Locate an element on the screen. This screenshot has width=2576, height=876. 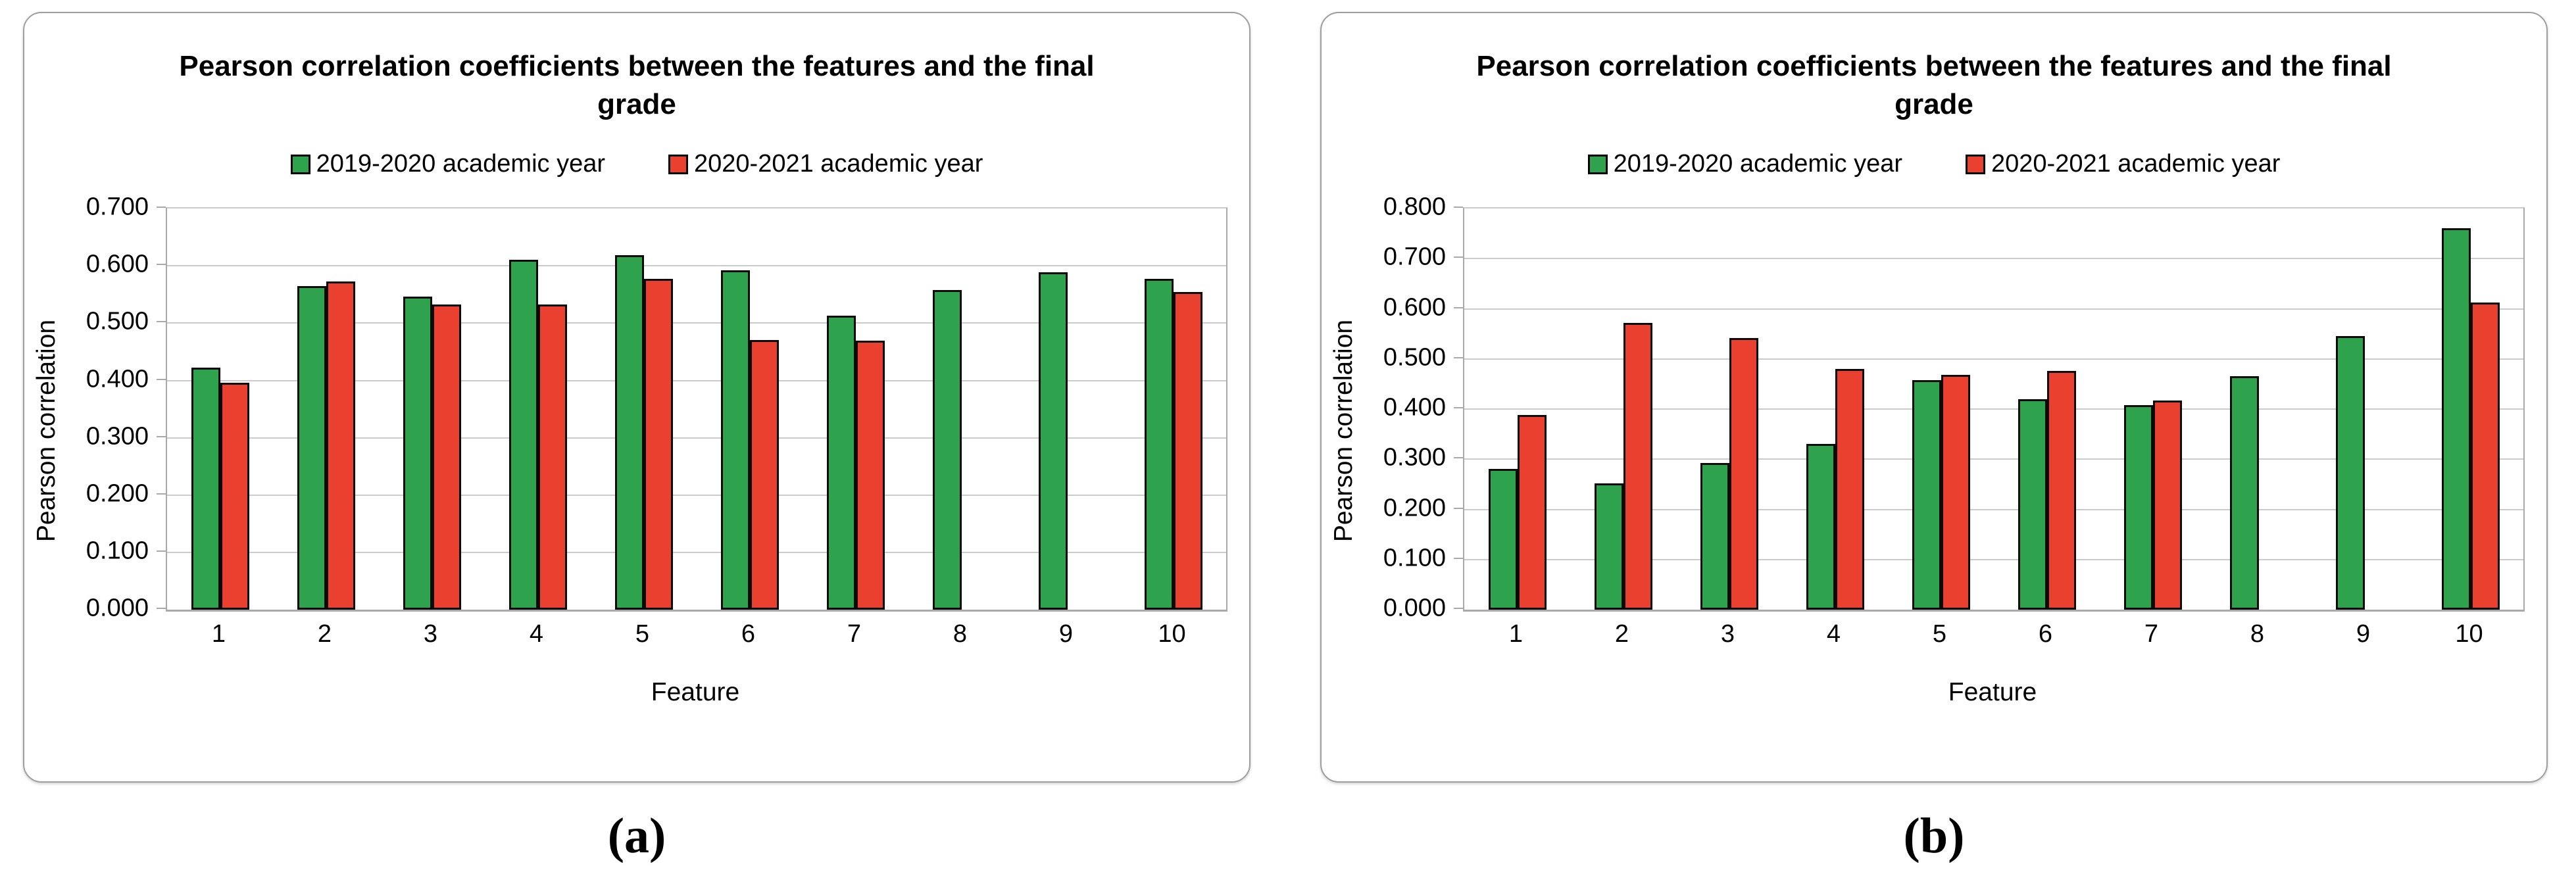
y-tick-labels: 0.000 0.100 0.200 0.300 0.400 0.500 0.600 0.700 is located at coordinates (95, 408).